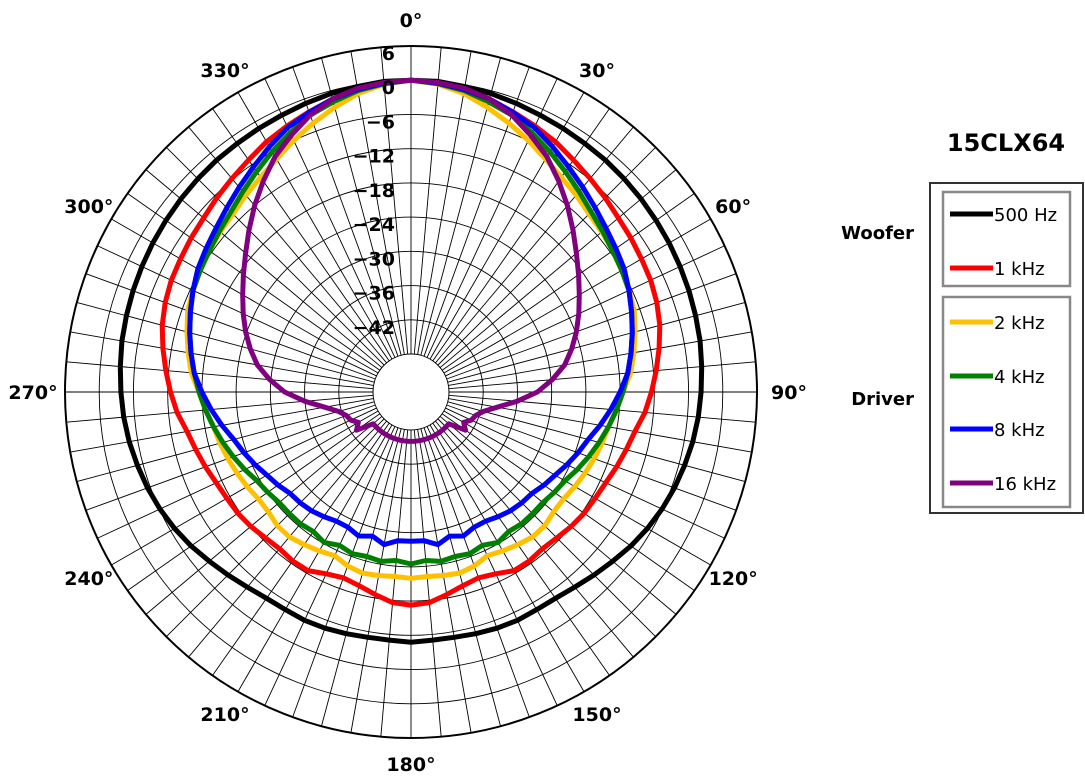 The width and height of the screenshot is (1085, 783). I want to click on legend-group-box-driver, so click(1006, 402).